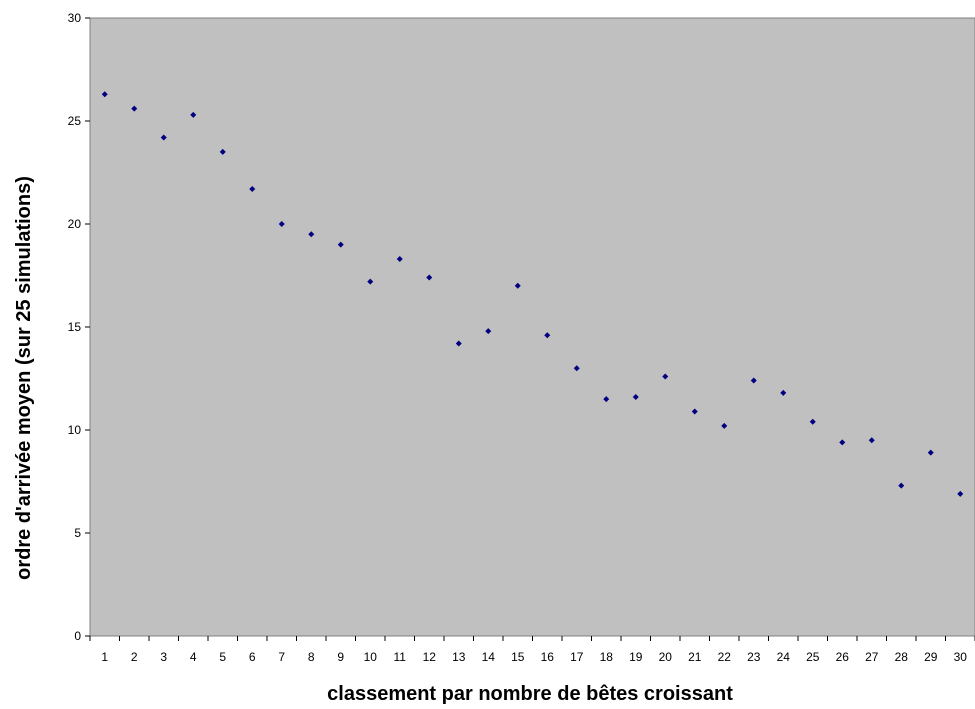 The image size is (975, 709). I want to click on y-tick-label: 0, so click(77, 636).